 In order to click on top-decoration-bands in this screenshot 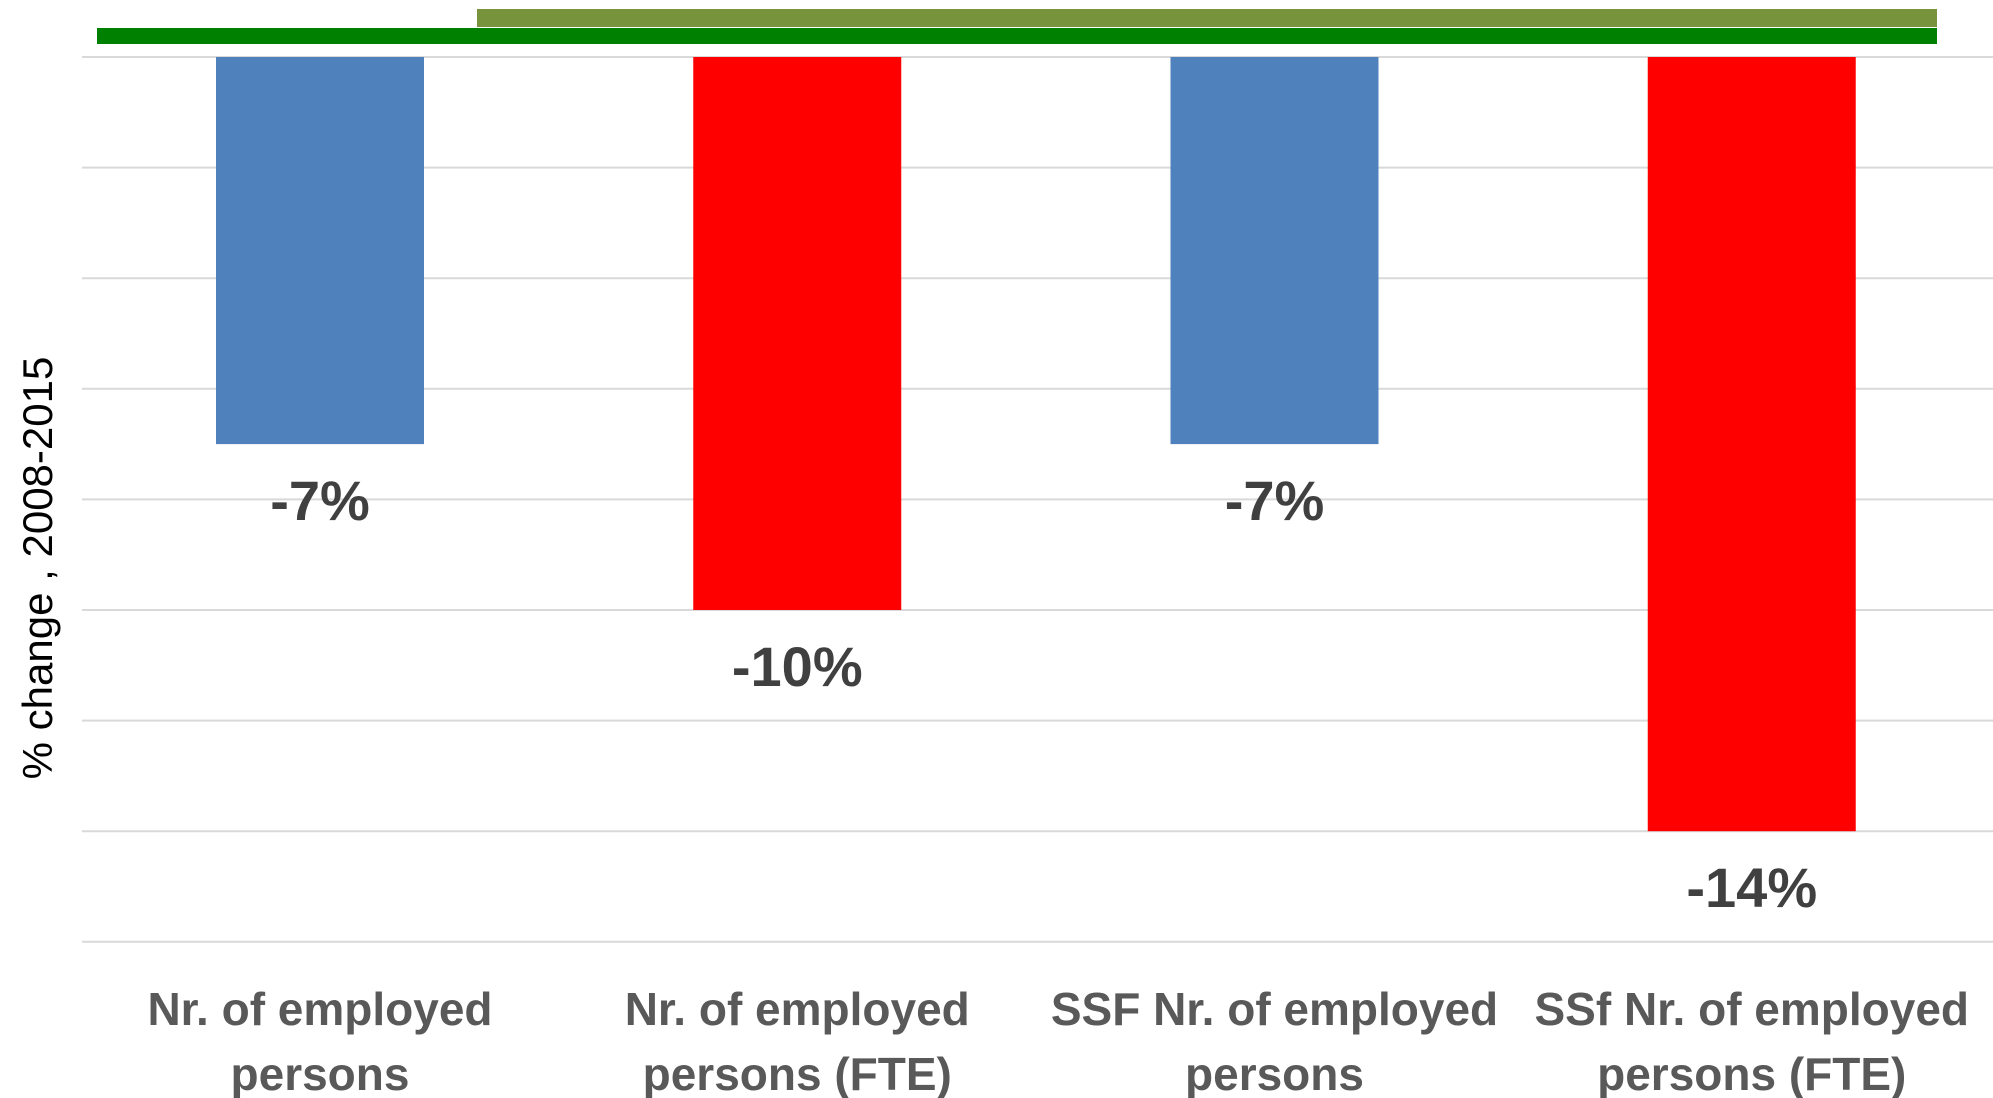, I will do `click(1017, 26)`.